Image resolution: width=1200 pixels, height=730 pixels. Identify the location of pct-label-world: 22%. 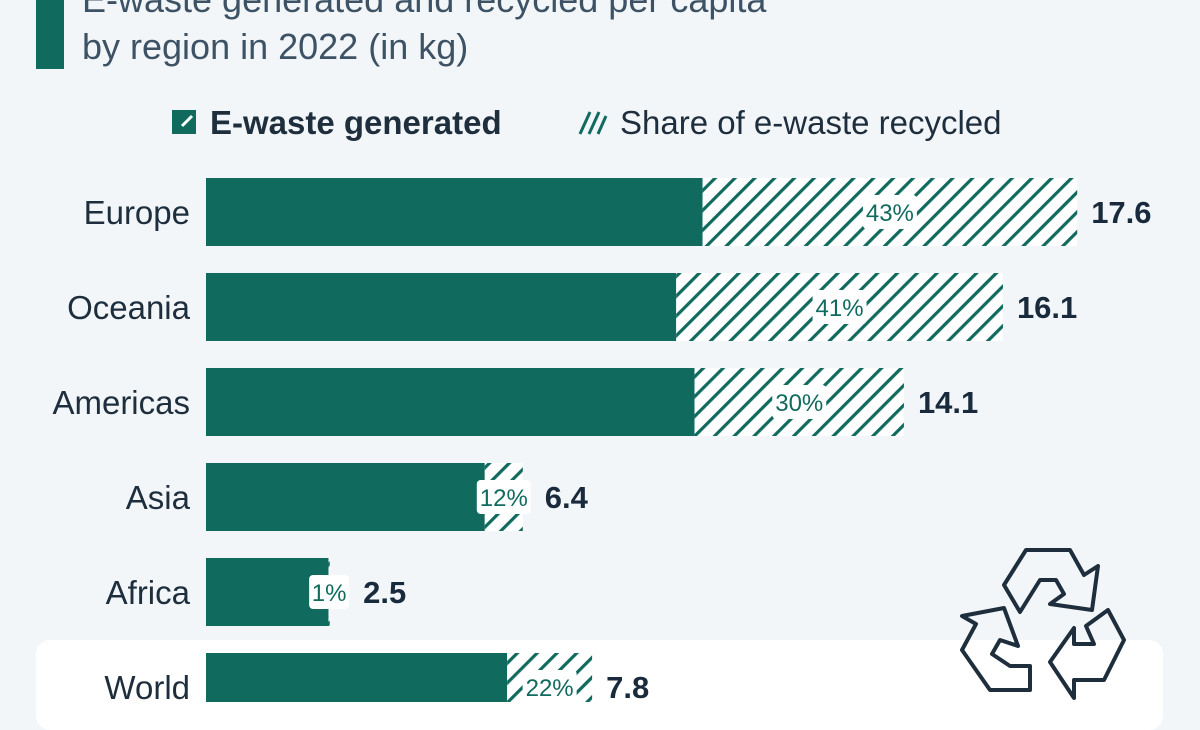
(550, 688).